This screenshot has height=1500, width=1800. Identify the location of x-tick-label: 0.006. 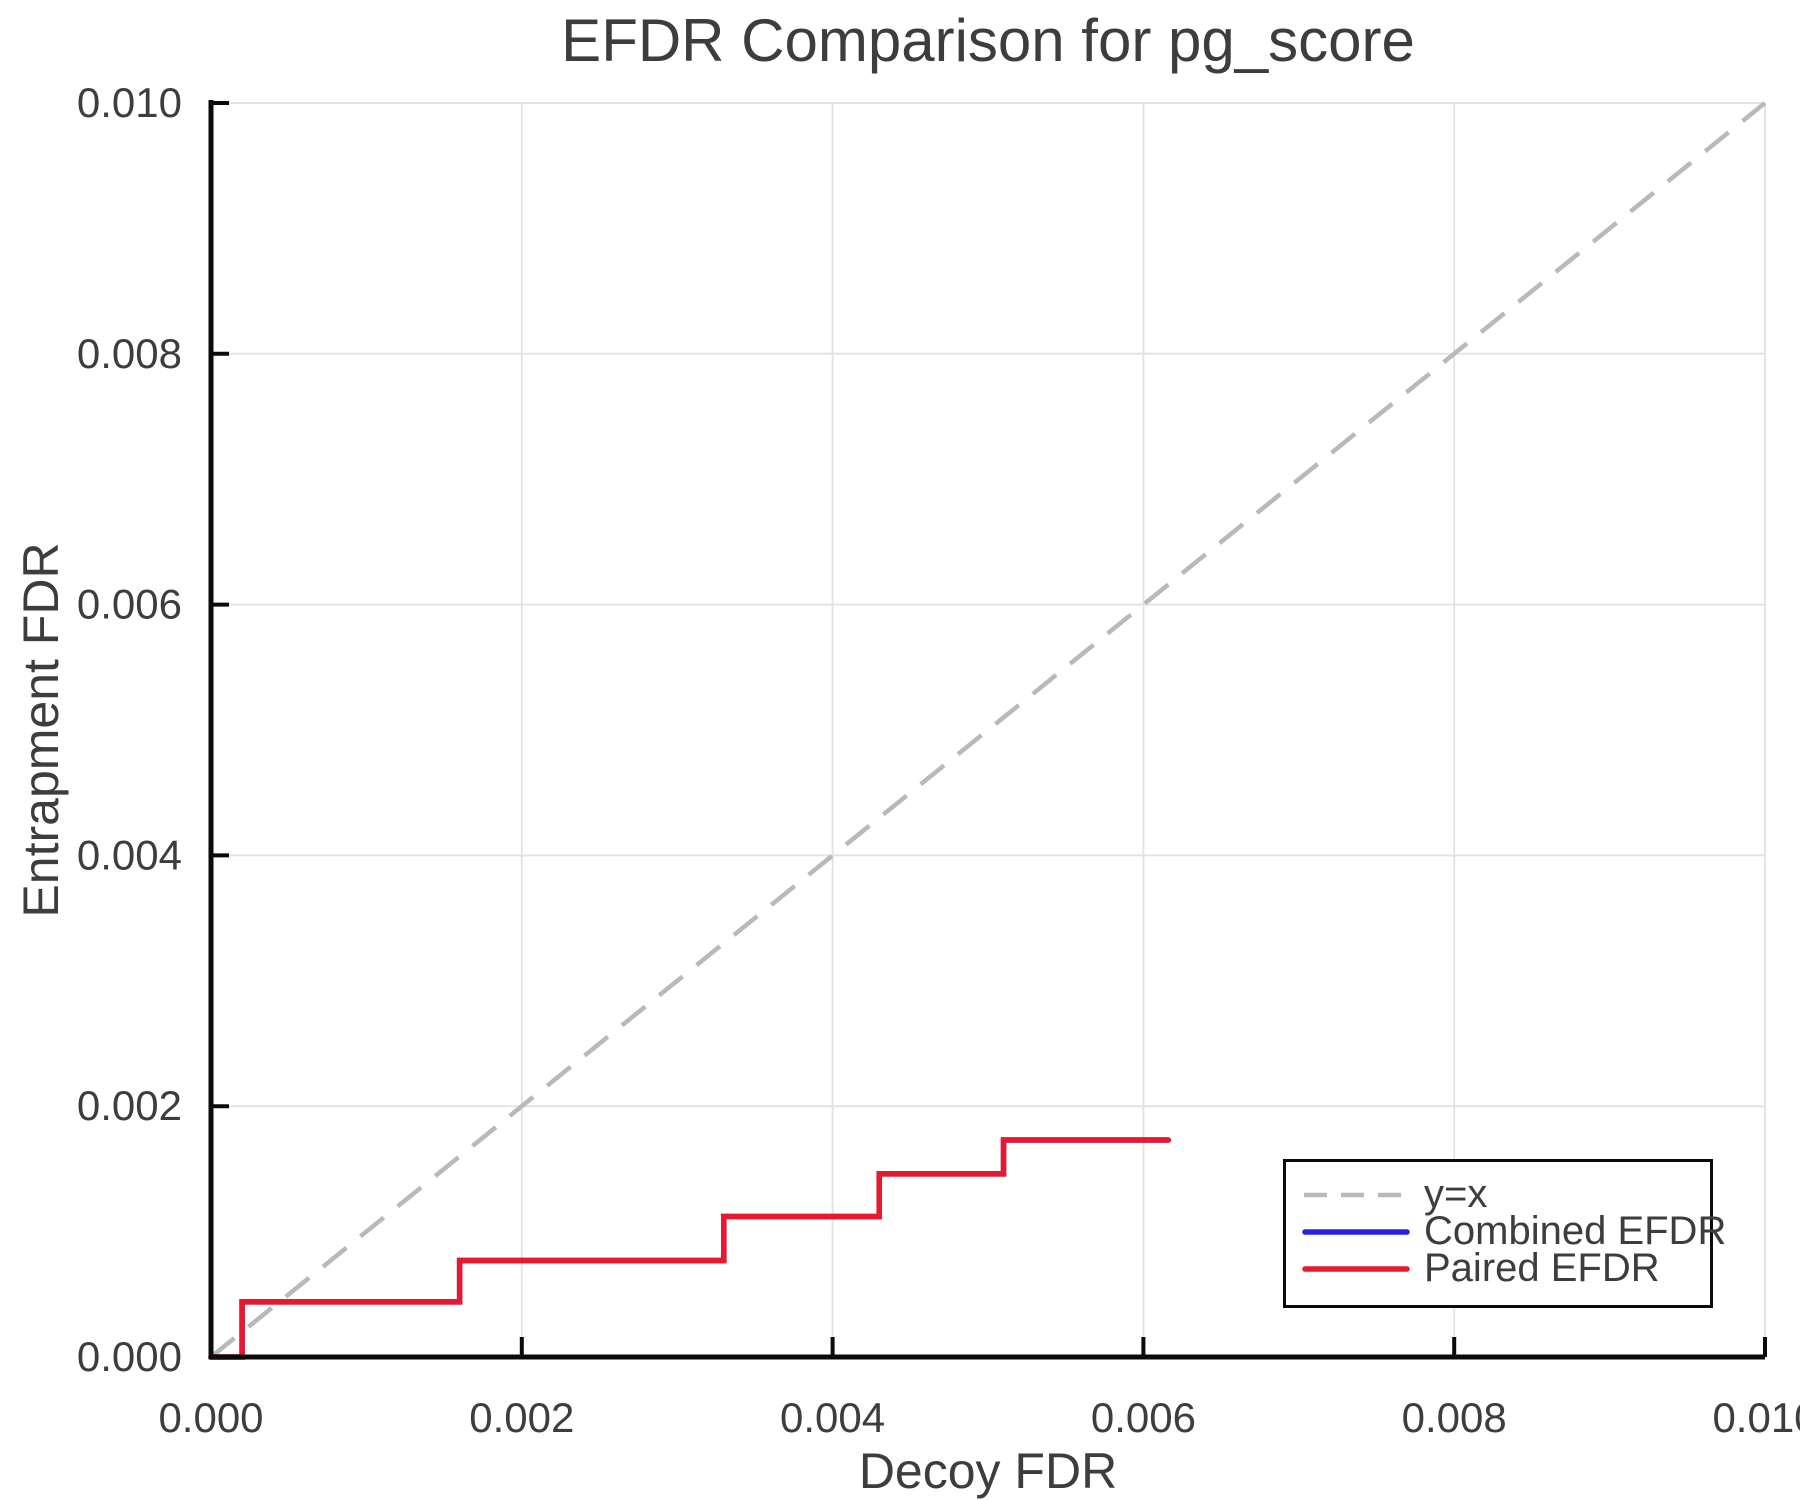
(1143, 1417).